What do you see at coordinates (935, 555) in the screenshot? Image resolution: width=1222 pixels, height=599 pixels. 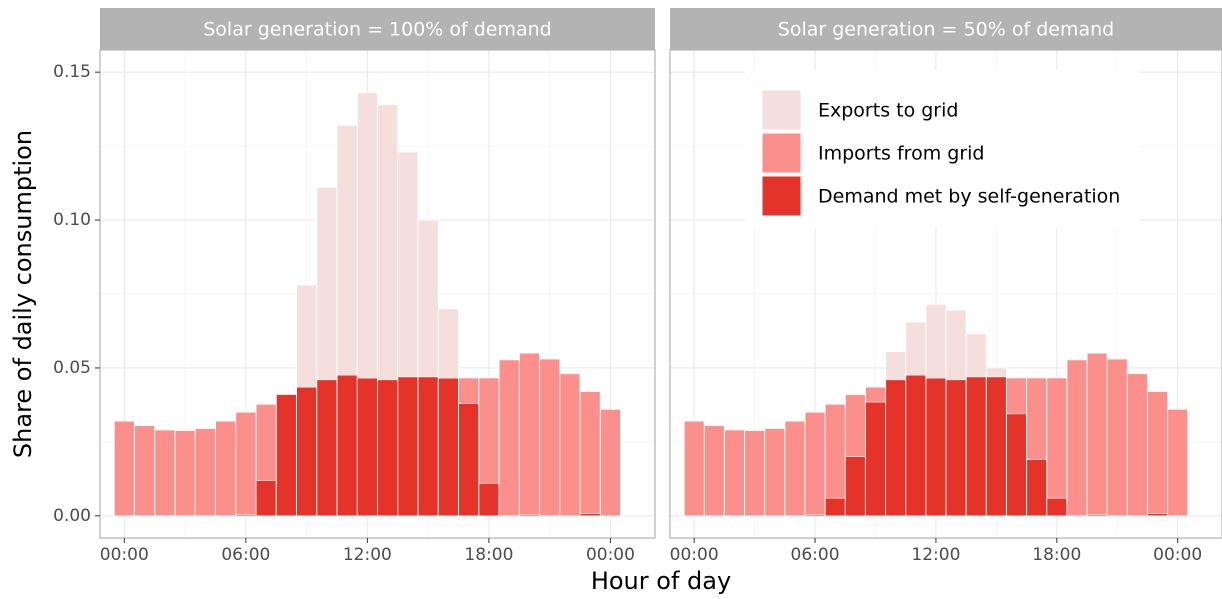 I see `x-tick-label: 12:00` at bounding box center [935, 555].